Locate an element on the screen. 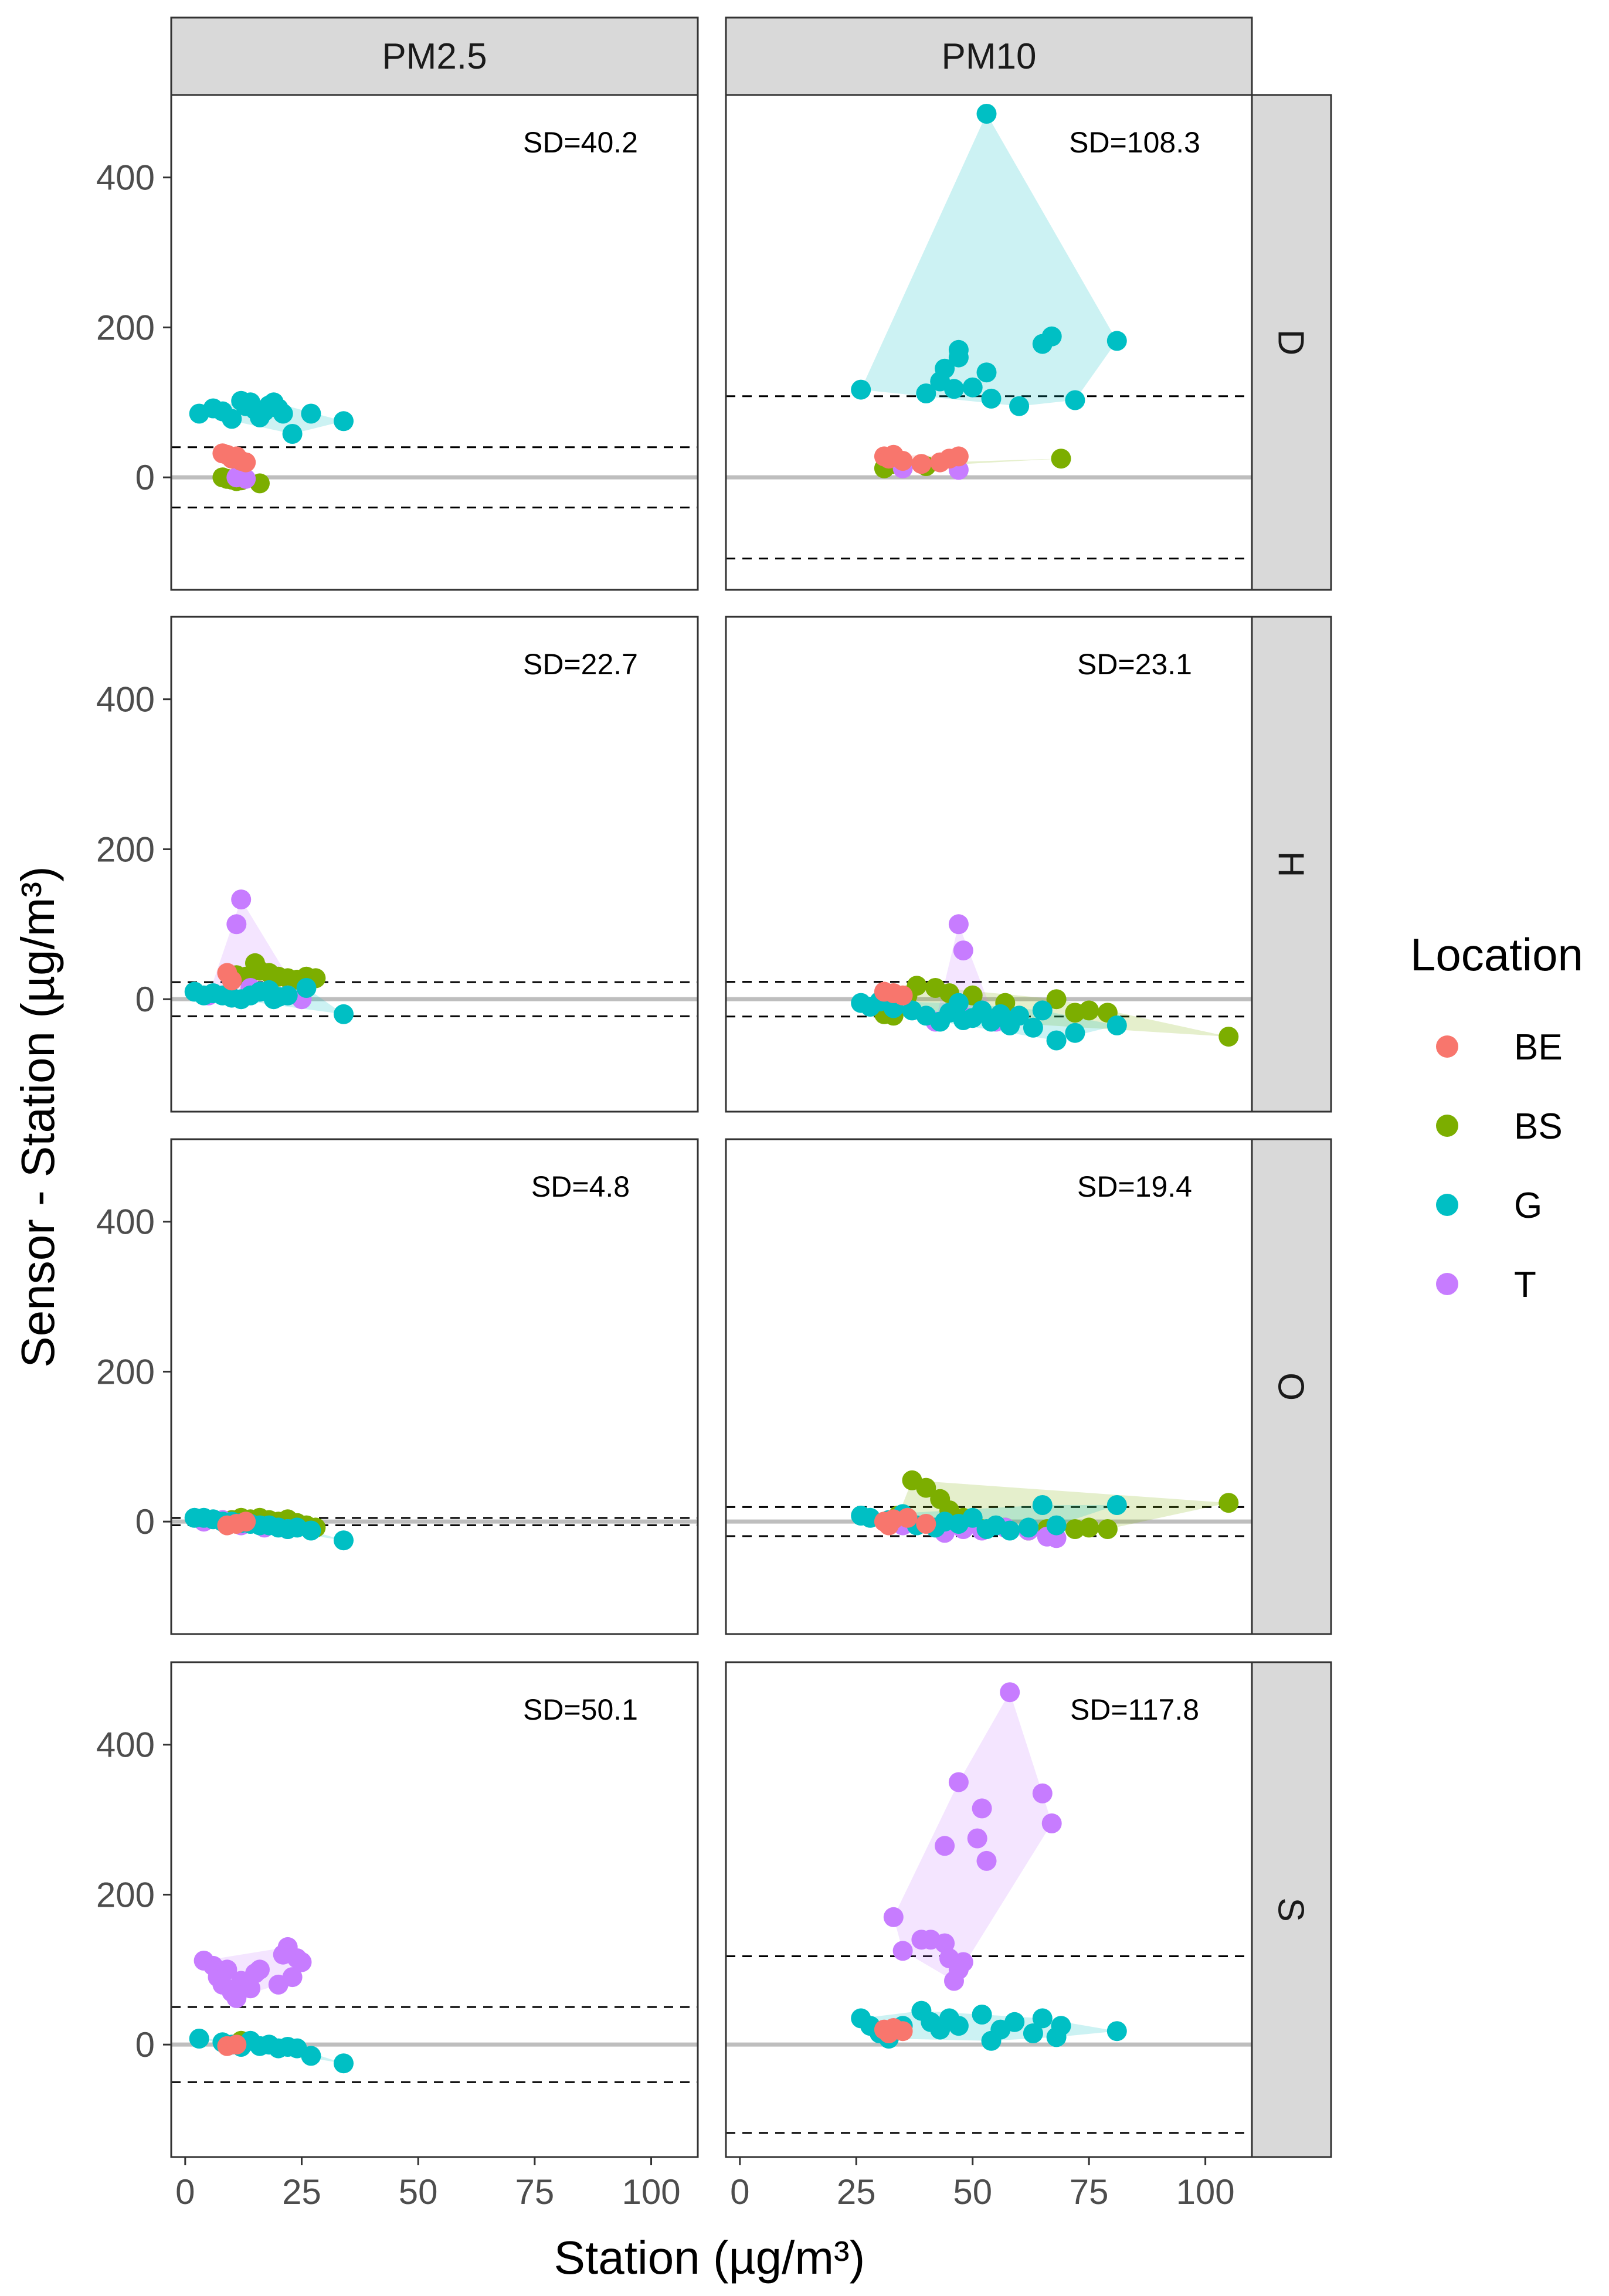  panel-H-PM10: SD=23.1 is located at coordinates (989, 865).